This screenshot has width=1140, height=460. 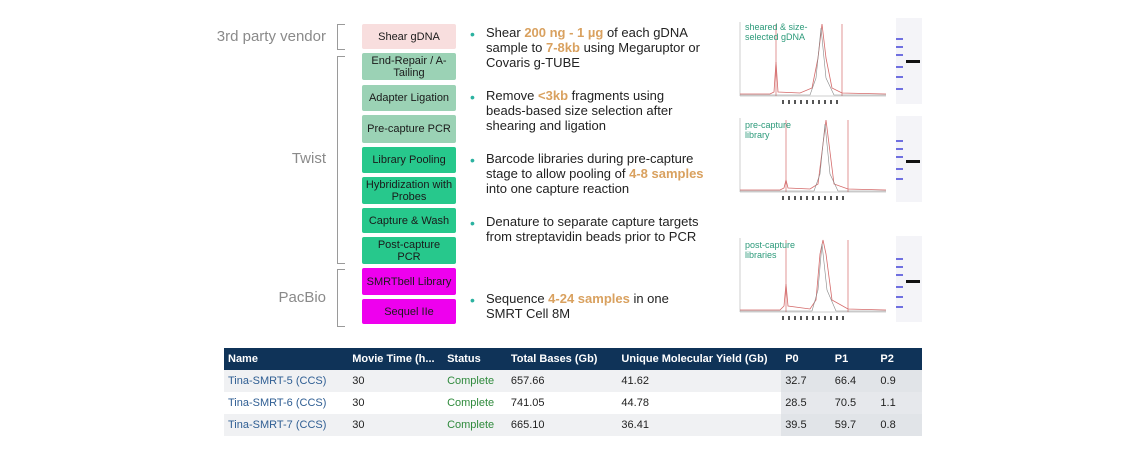 I want to click on desc-highlight: 4-24 samples, so click(x=589, y=298).